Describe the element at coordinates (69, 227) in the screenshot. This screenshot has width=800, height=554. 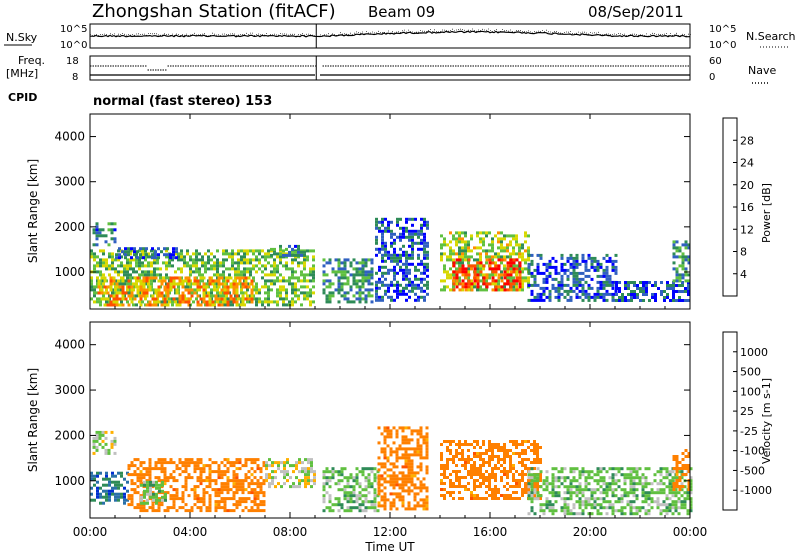
I see `y-tick-label: 2000` at that location.